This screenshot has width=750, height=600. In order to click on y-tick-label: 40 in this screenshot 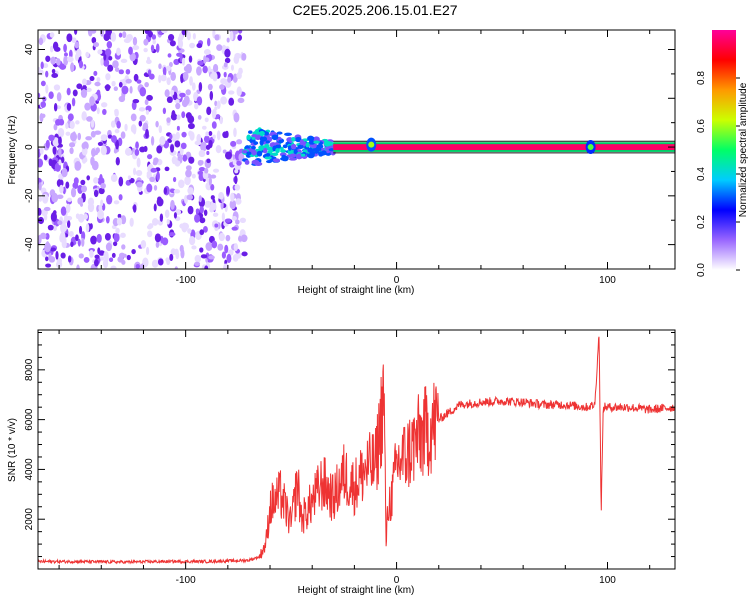, I will do `click(29, 50)`.